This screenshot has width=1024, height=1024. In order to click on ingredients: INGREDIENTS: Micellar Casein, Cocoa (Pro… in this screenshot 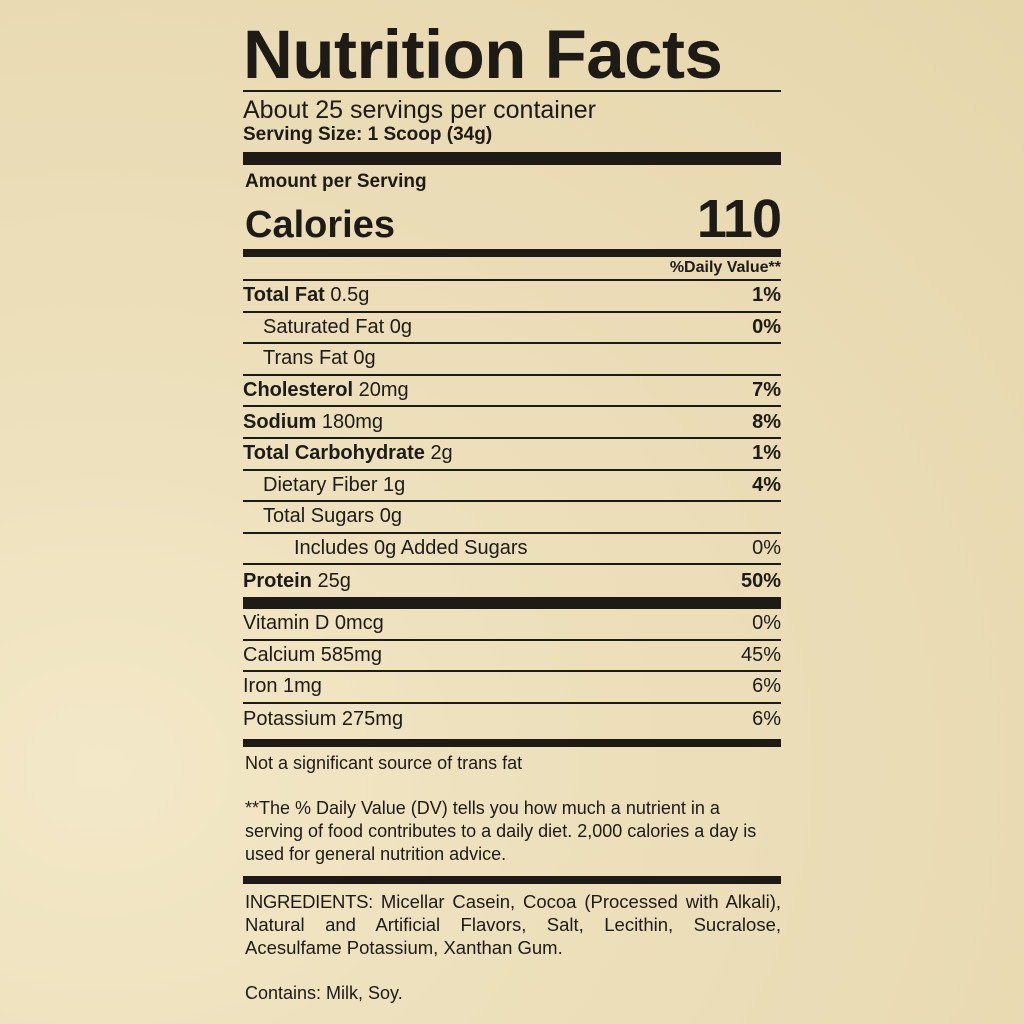, I will do `click(512, 924)`.